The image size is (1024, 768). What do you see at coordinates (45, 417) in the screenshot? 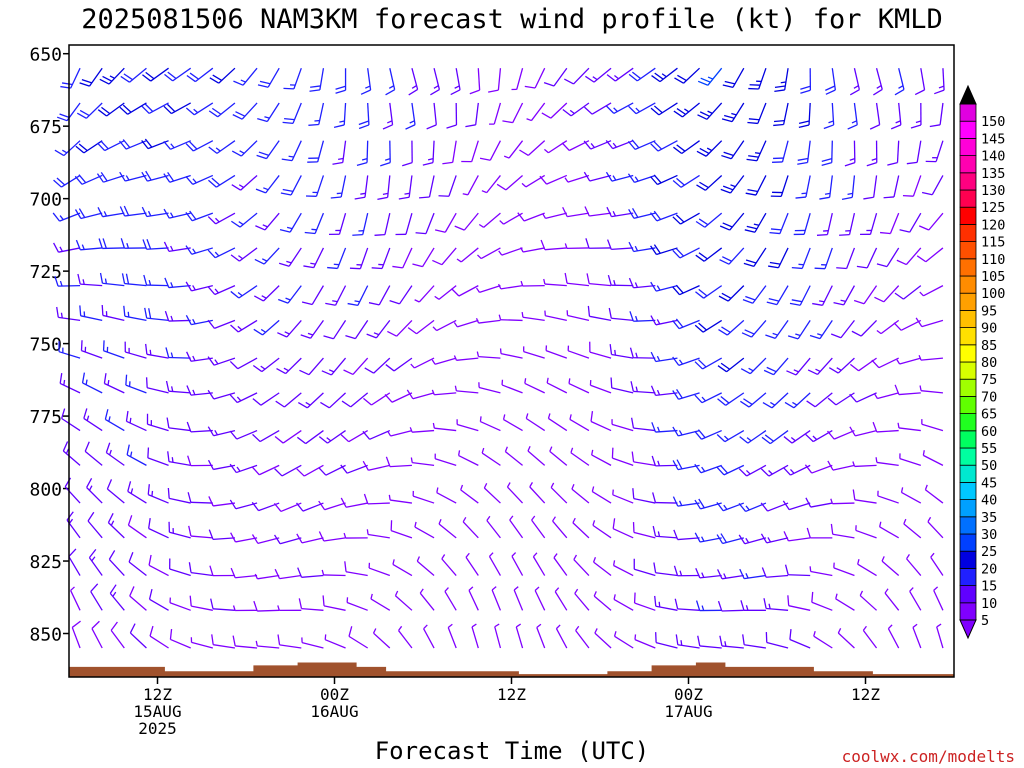
I see `y-tick-label: 775` at bounding box center [45, 417].